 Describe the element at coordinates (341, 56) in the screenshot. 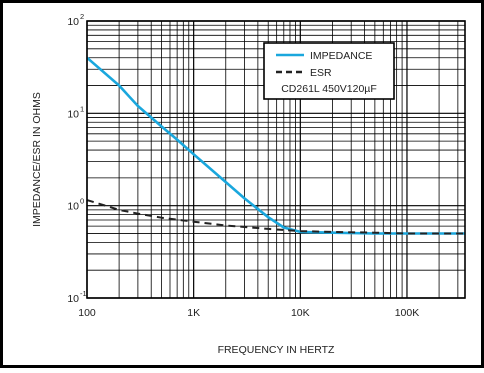

I see `legend-label-impedance: IMPEDANCE` at that location.